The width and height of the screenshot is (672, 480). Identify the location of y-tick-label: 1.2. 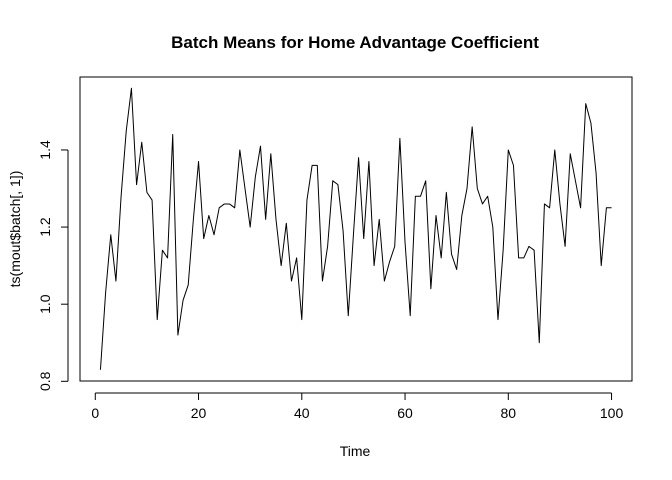
(45, 227).